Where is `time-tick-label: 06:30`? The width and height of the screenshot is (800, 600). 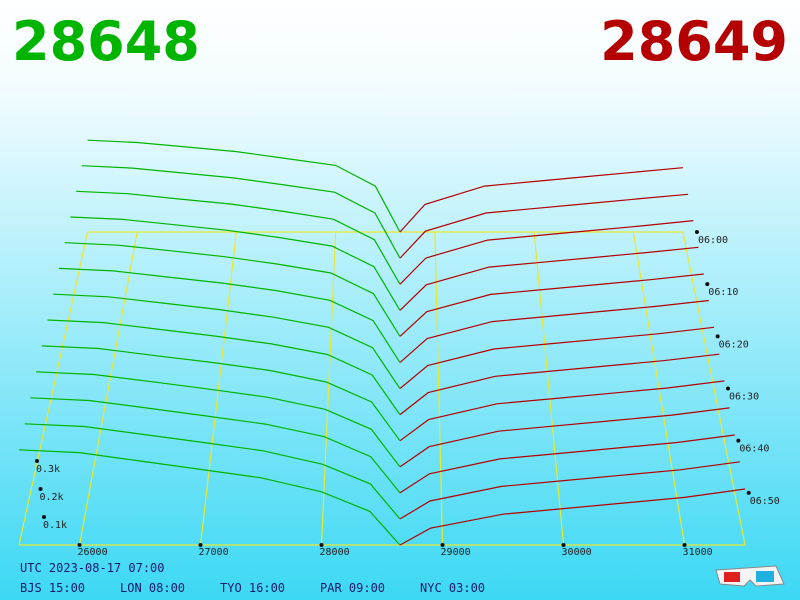 time-tick-label: 06:30 is located at coordinates (744, 397).